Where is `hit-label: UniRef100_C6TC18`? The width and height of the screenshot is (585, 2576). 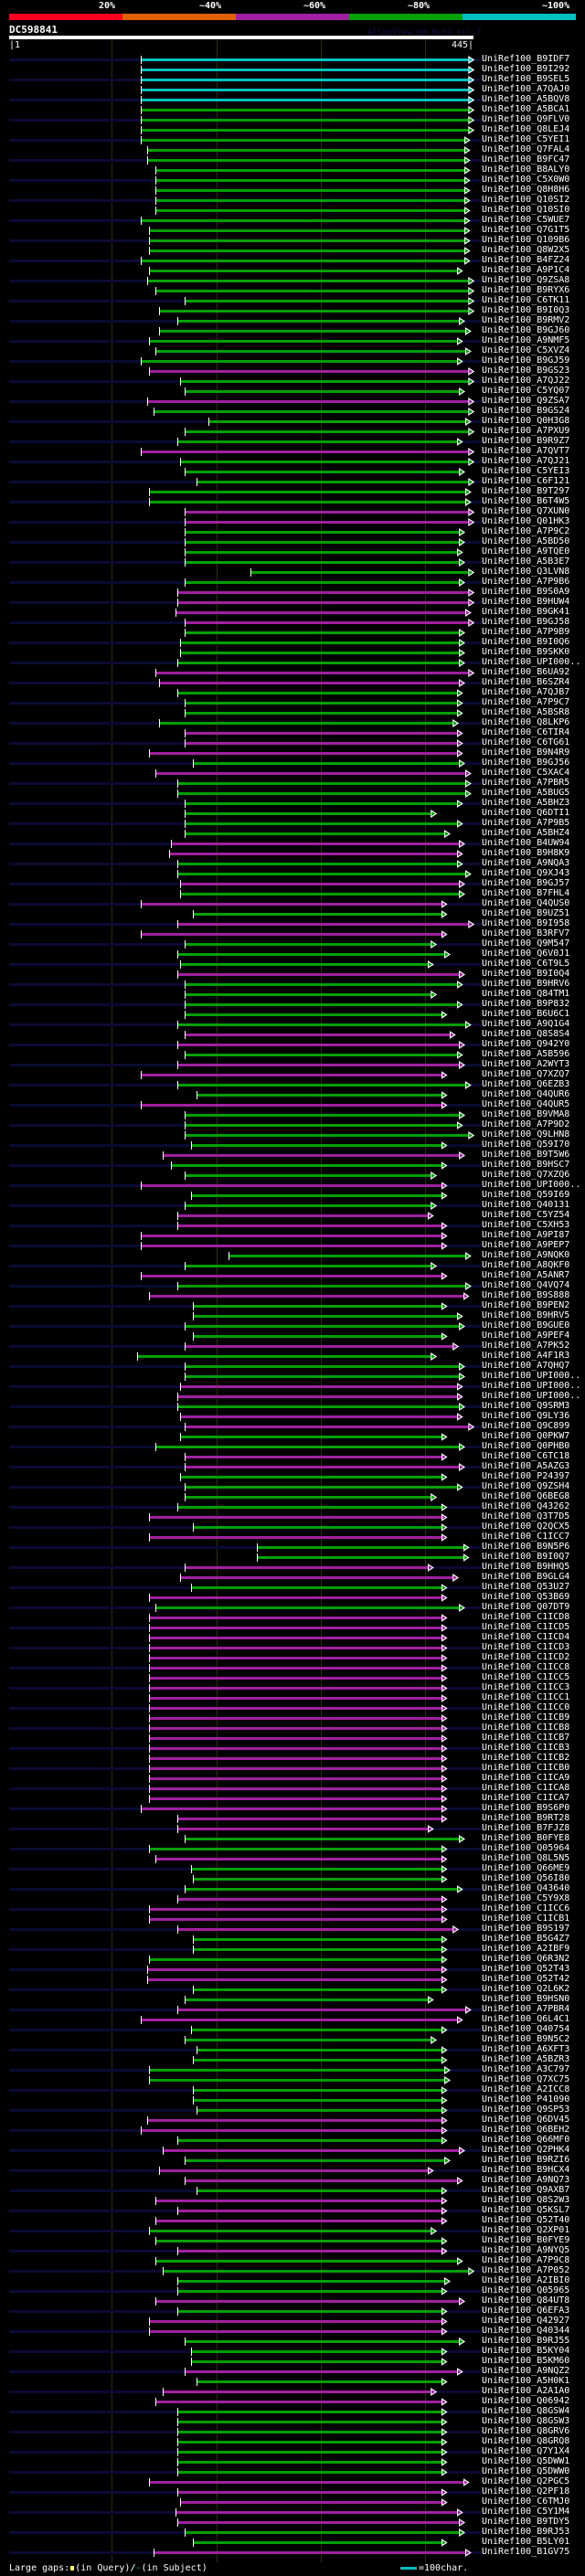 hit-label: UniRef100_C6TC18 is located at coordinates (526, 1456).